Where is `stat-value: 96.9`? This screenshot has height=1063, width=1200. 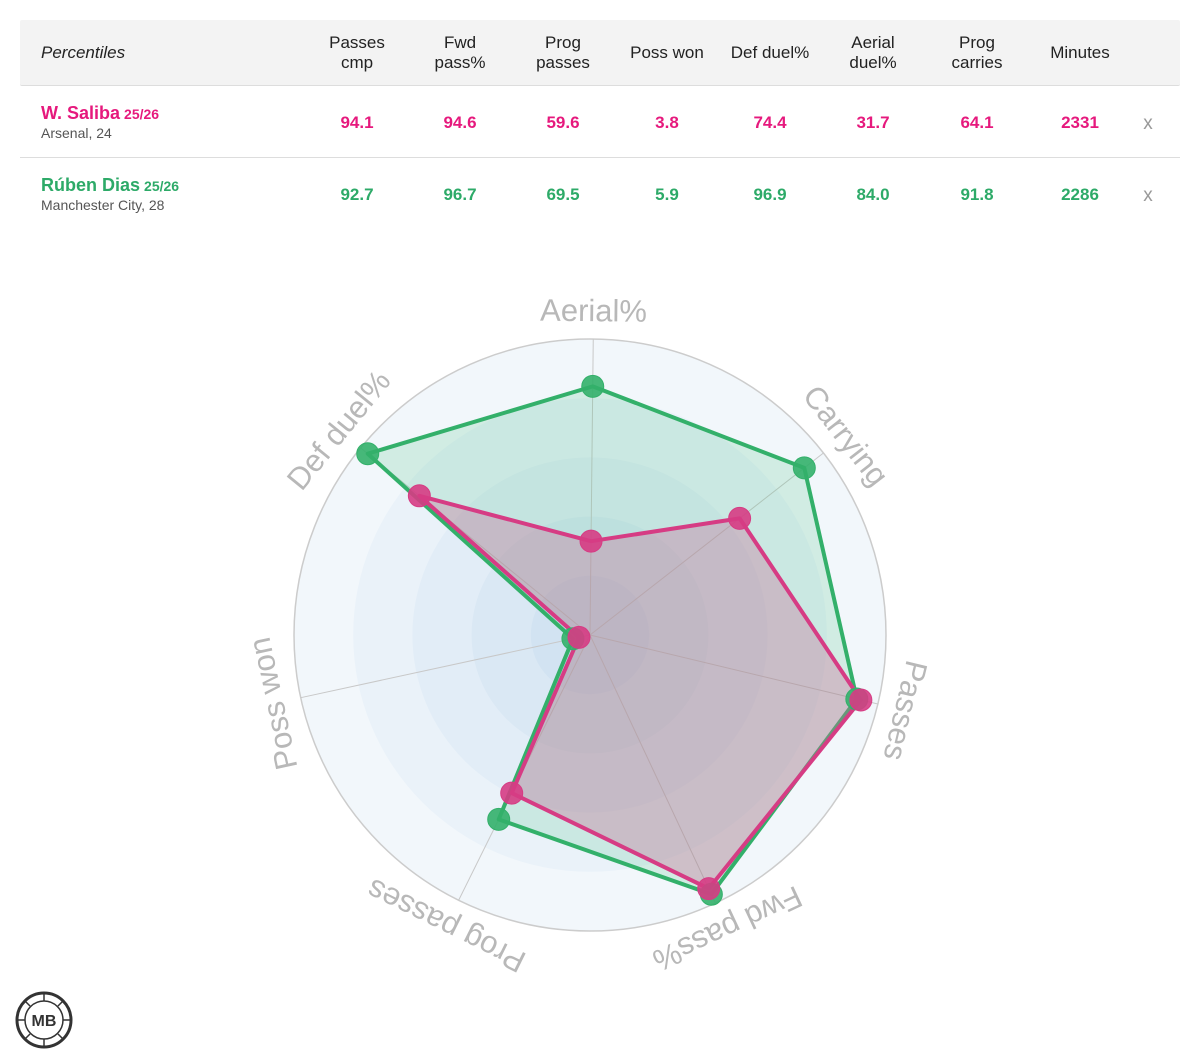 stat-value: 96.9 is located at coordinates (770, 194).